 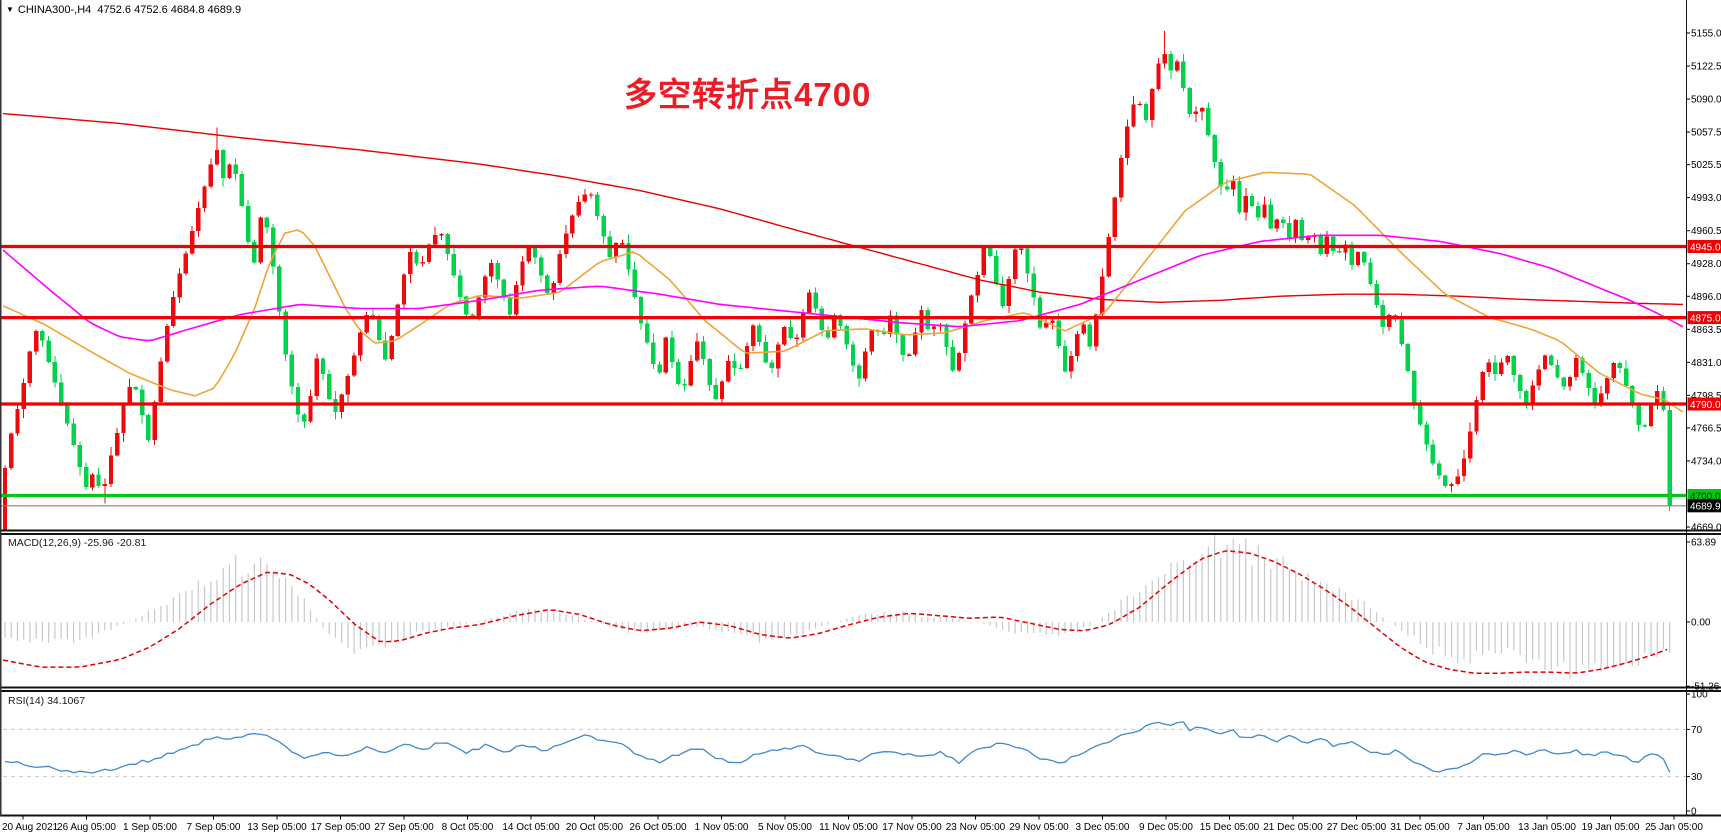 I want to click on rsi-line, so click(x=837, y=747).